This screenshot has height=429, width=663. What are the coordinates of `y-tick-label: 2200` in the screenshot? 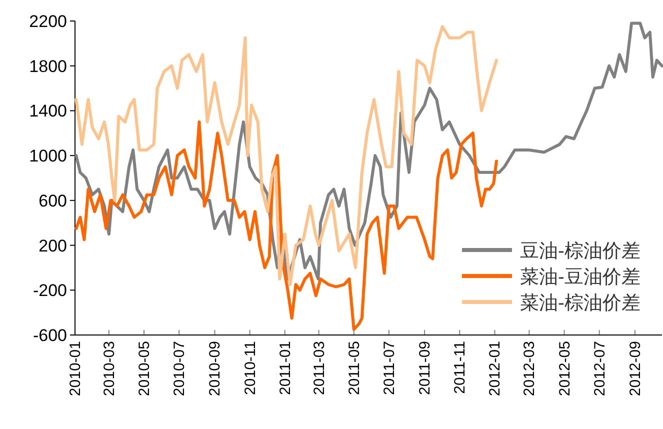 It's located at (48, 21).